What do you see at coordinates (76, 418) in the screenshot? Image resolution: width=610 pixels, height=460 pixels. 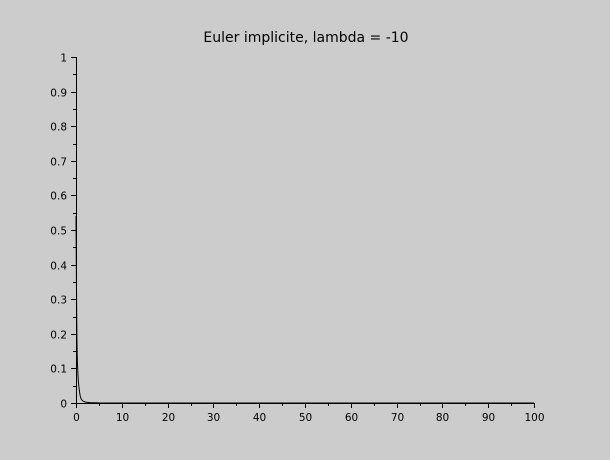 I see `x-tick-label: 0` at bounding box center [76, 418].